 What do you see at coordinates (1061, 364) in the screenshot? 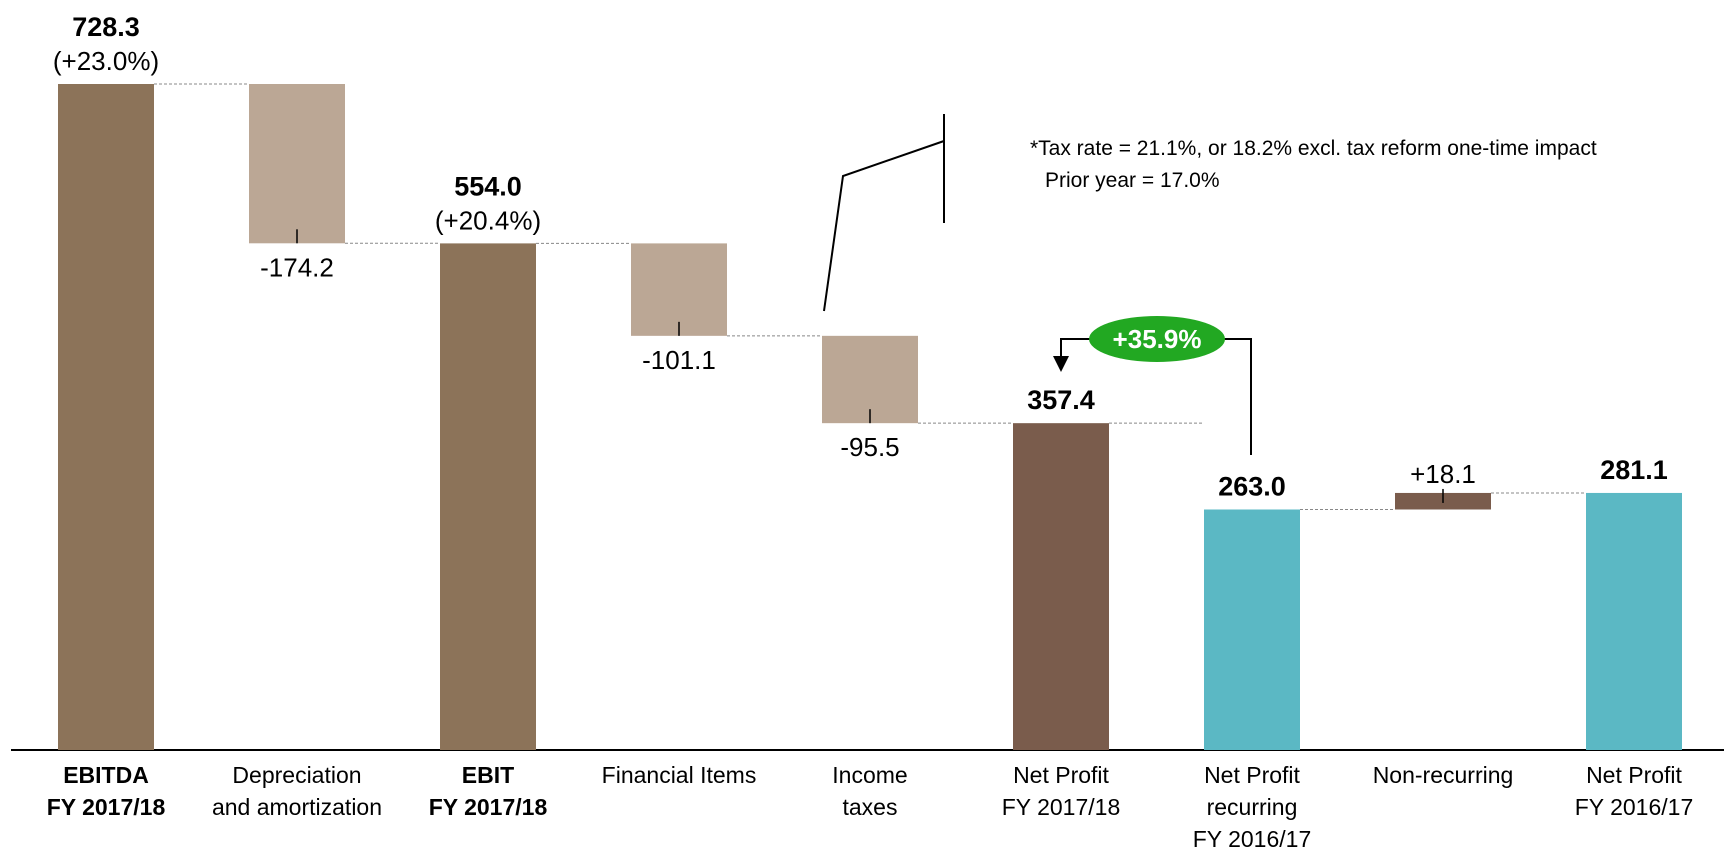
I see `arrow-head` at bounding box center [1061, 364].